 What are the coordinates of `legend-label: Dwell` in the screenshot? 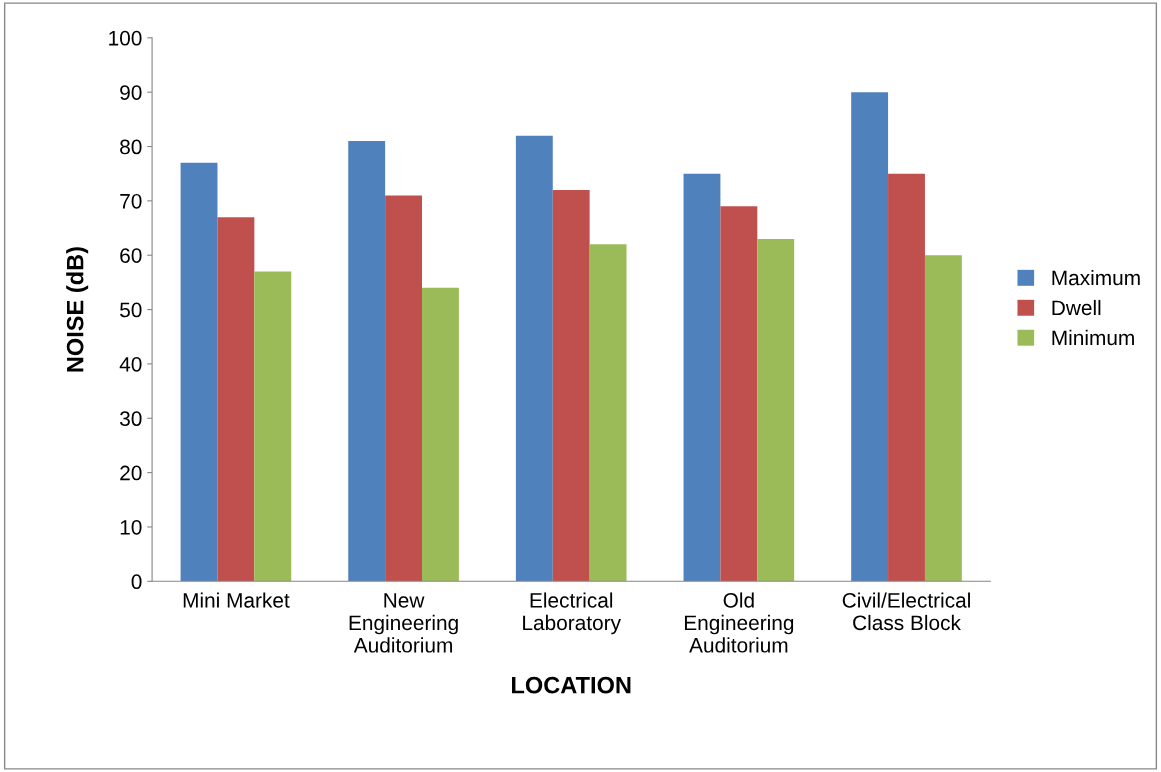 It's located at (1076, 307).